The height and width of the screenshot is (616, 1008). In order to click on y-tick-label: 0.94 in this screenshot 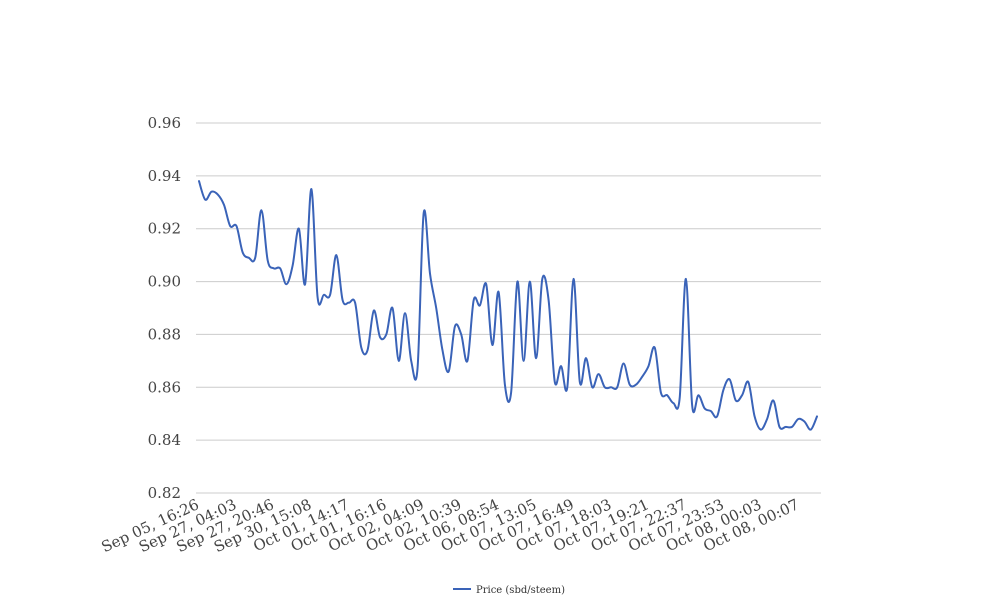, I will do `click(164, 176)`.